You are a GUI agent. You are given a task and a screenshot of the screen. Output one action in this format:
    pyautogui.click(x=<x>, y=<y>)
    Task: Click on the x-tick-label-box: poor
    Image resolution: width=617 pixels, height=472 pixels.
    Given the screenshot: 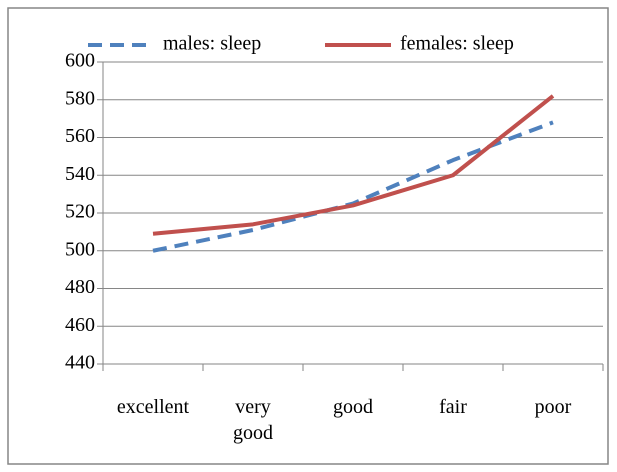 What is the action you would take?
    pyautogui.click(x=553, y=407)
    